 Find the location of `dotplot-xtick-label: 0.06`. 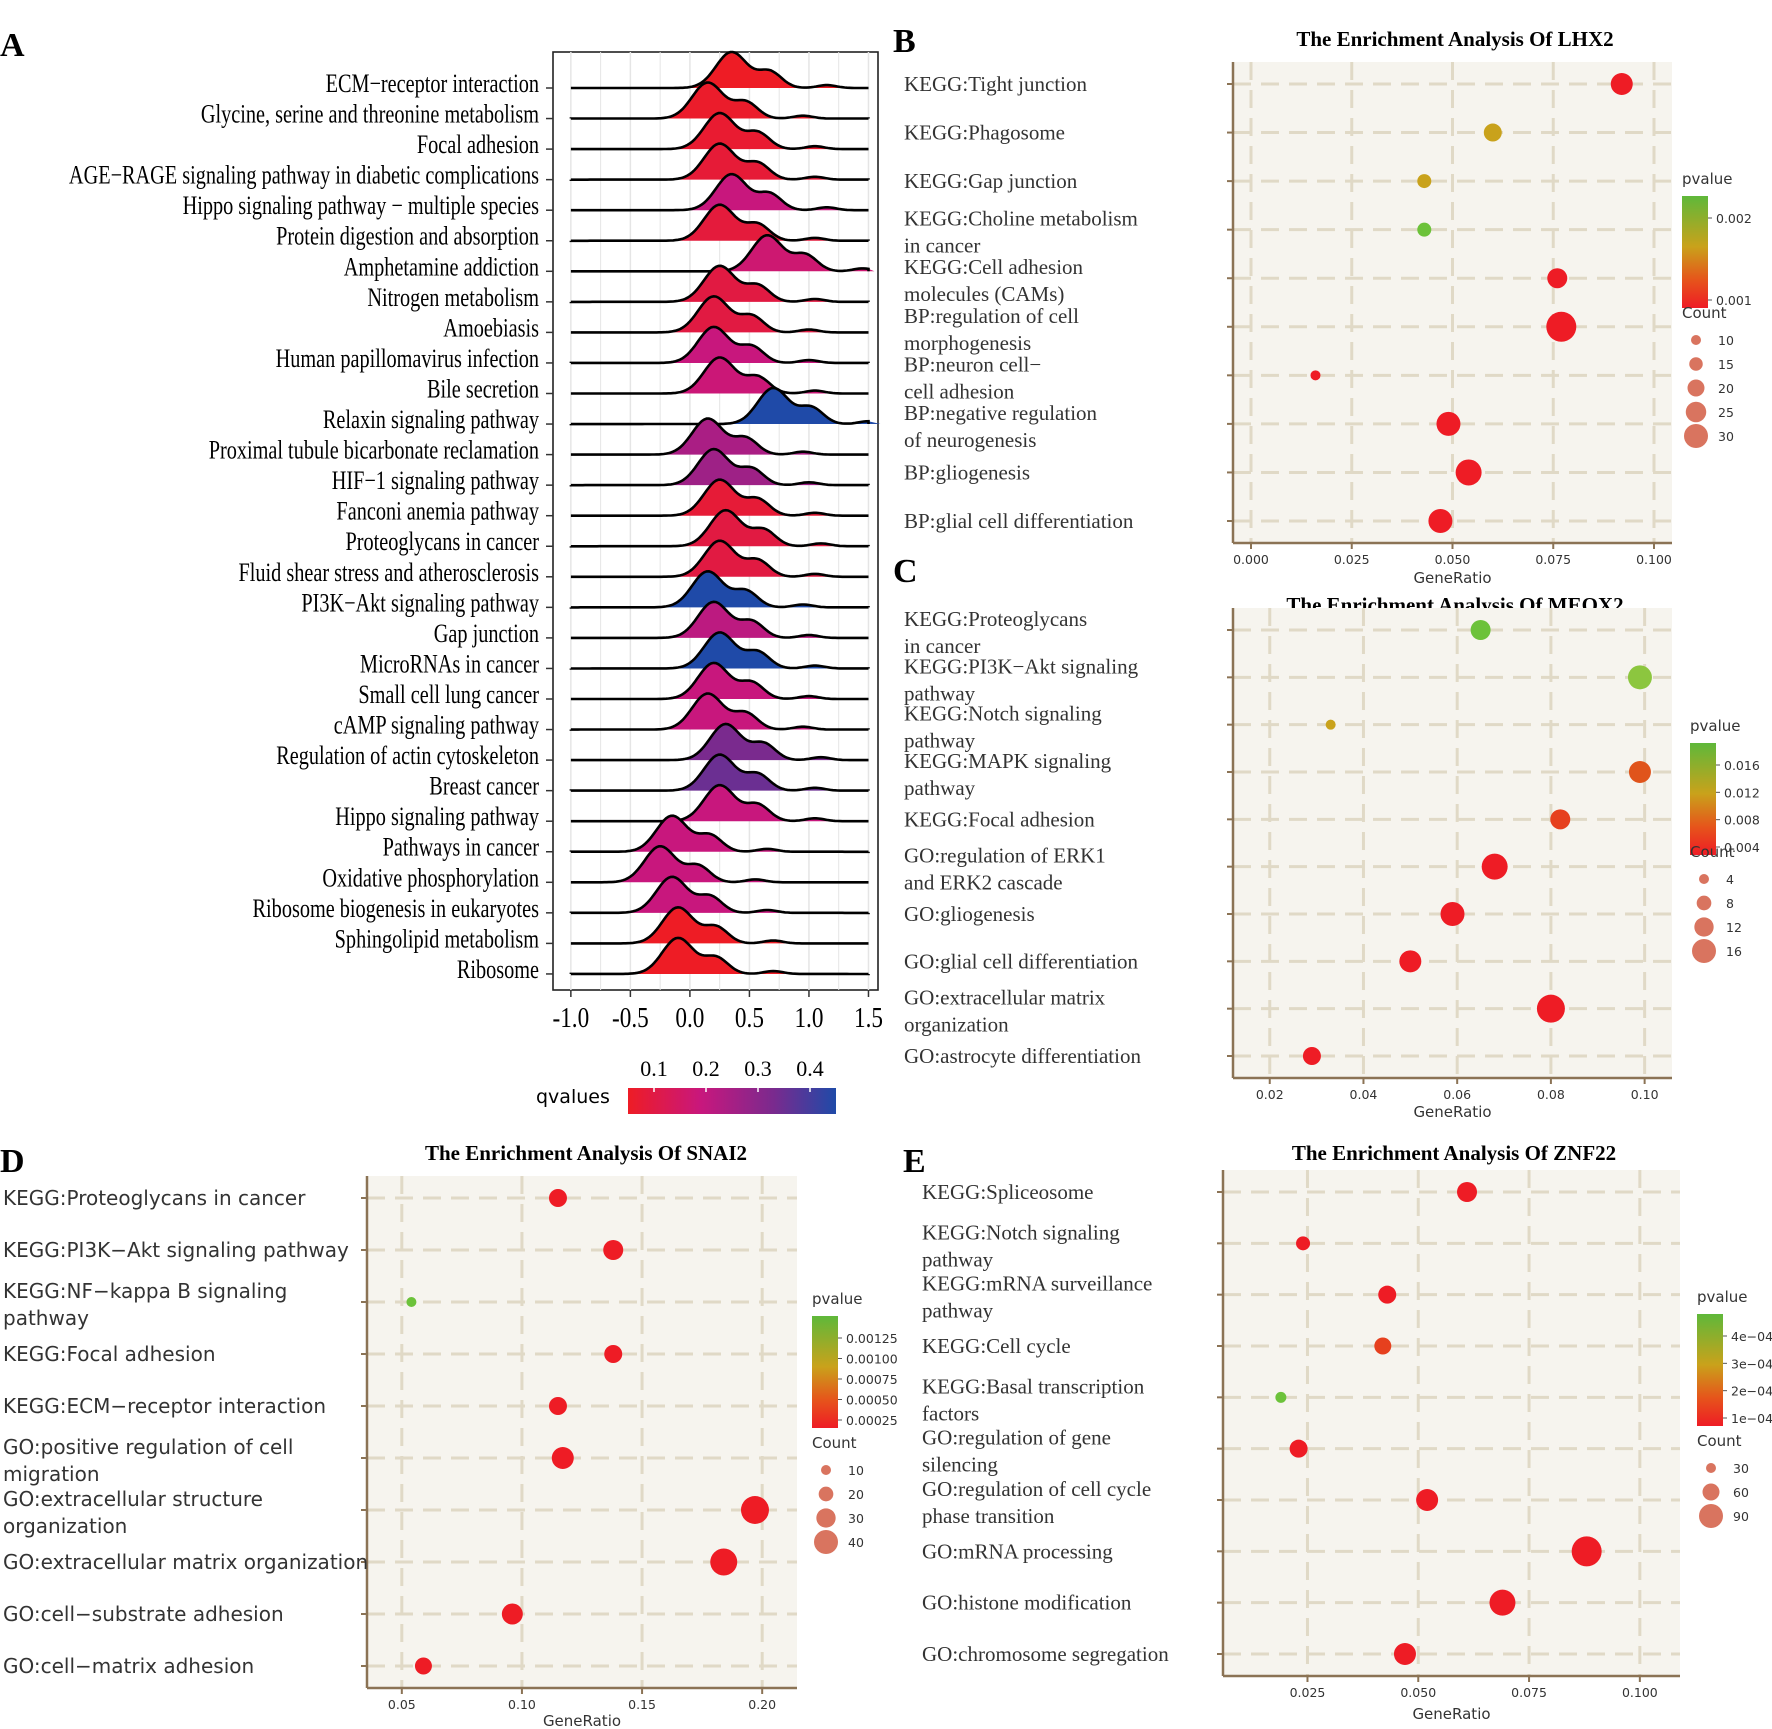

dotplot-xtick-label: 0.06 is located at coordinates (1457, 1094).